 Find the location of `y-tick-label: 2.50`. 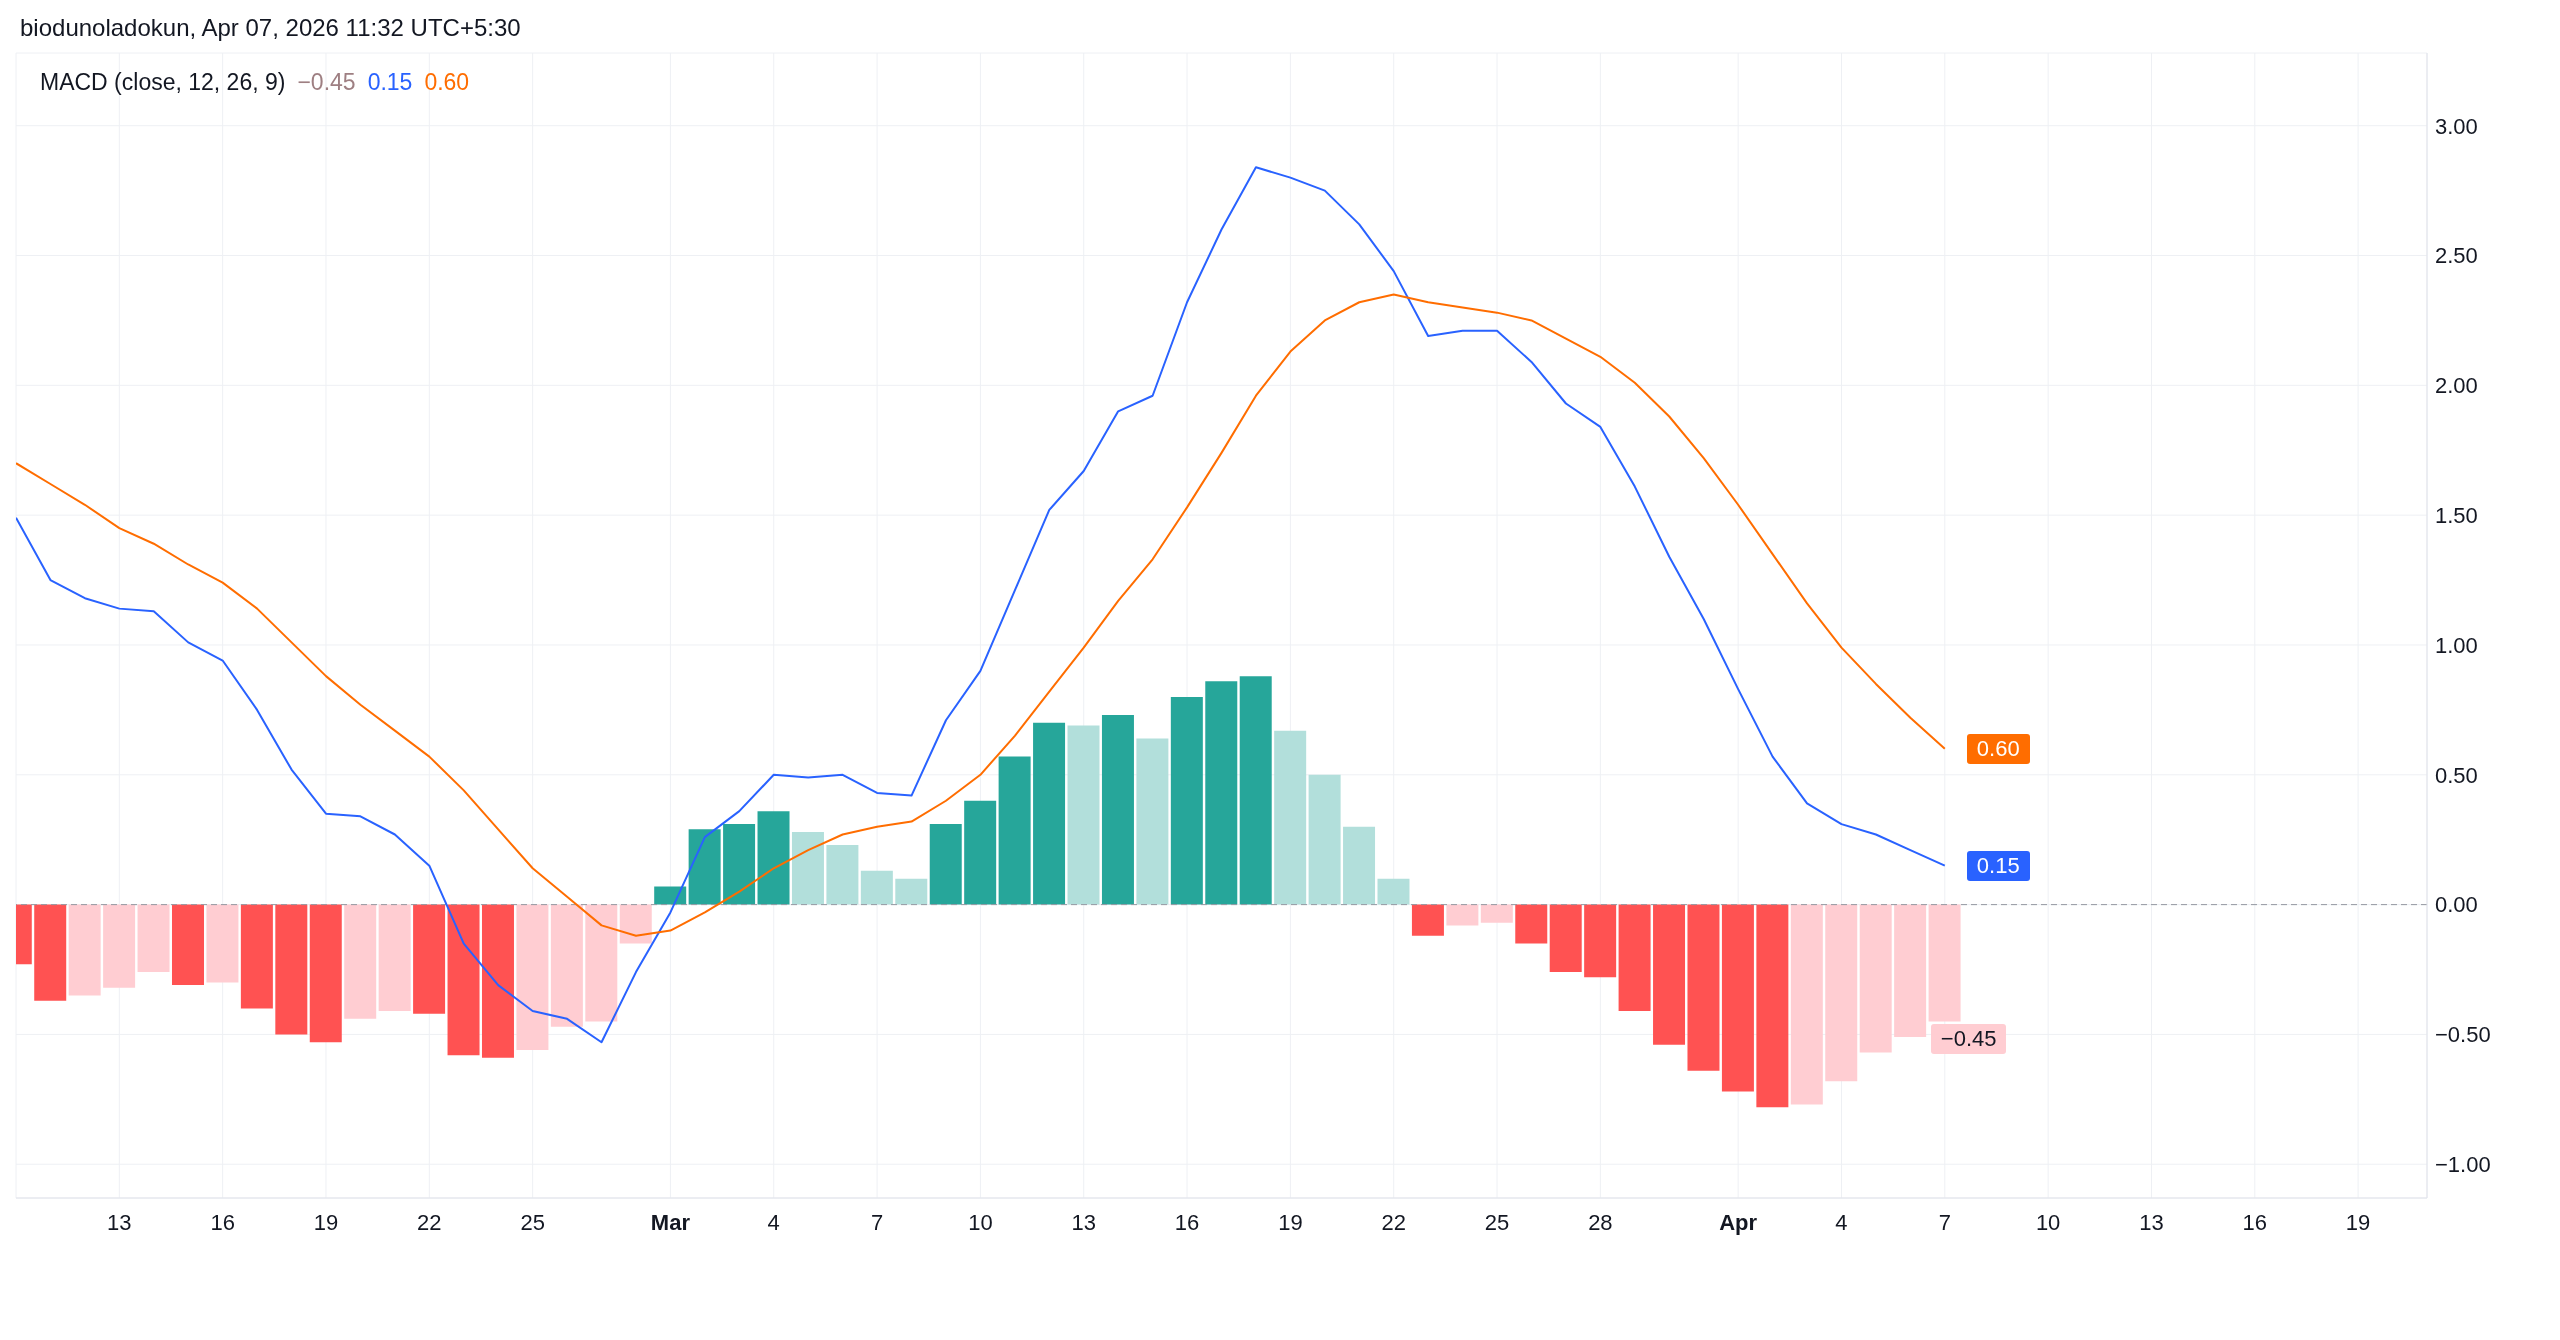

y-tick-label: 2.50 is located at coordinates (2456, 256).